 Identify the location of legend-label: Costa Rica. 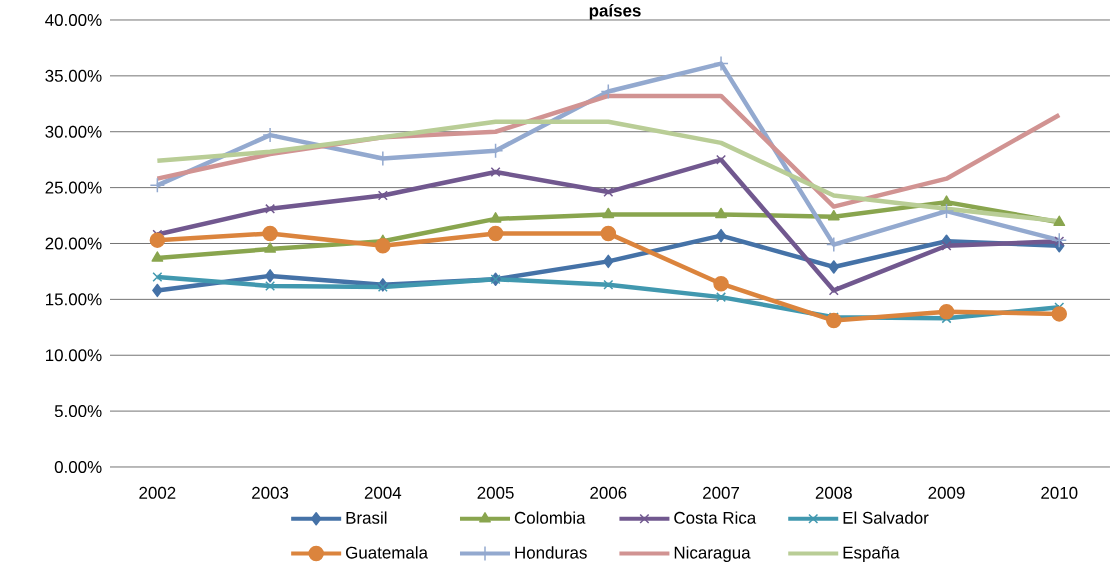
(715, 517).